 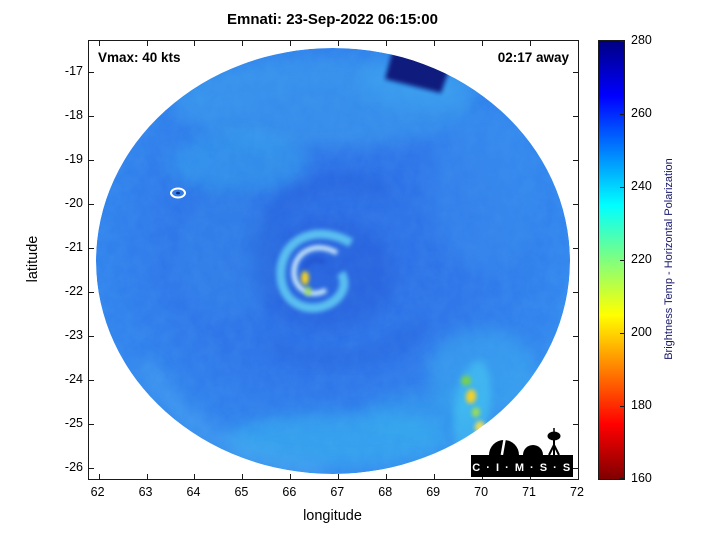 What do you see at coordinates (481, 492) in the screenshot?
I see `x-tick-label: 70` at bounding box center [481, 492].